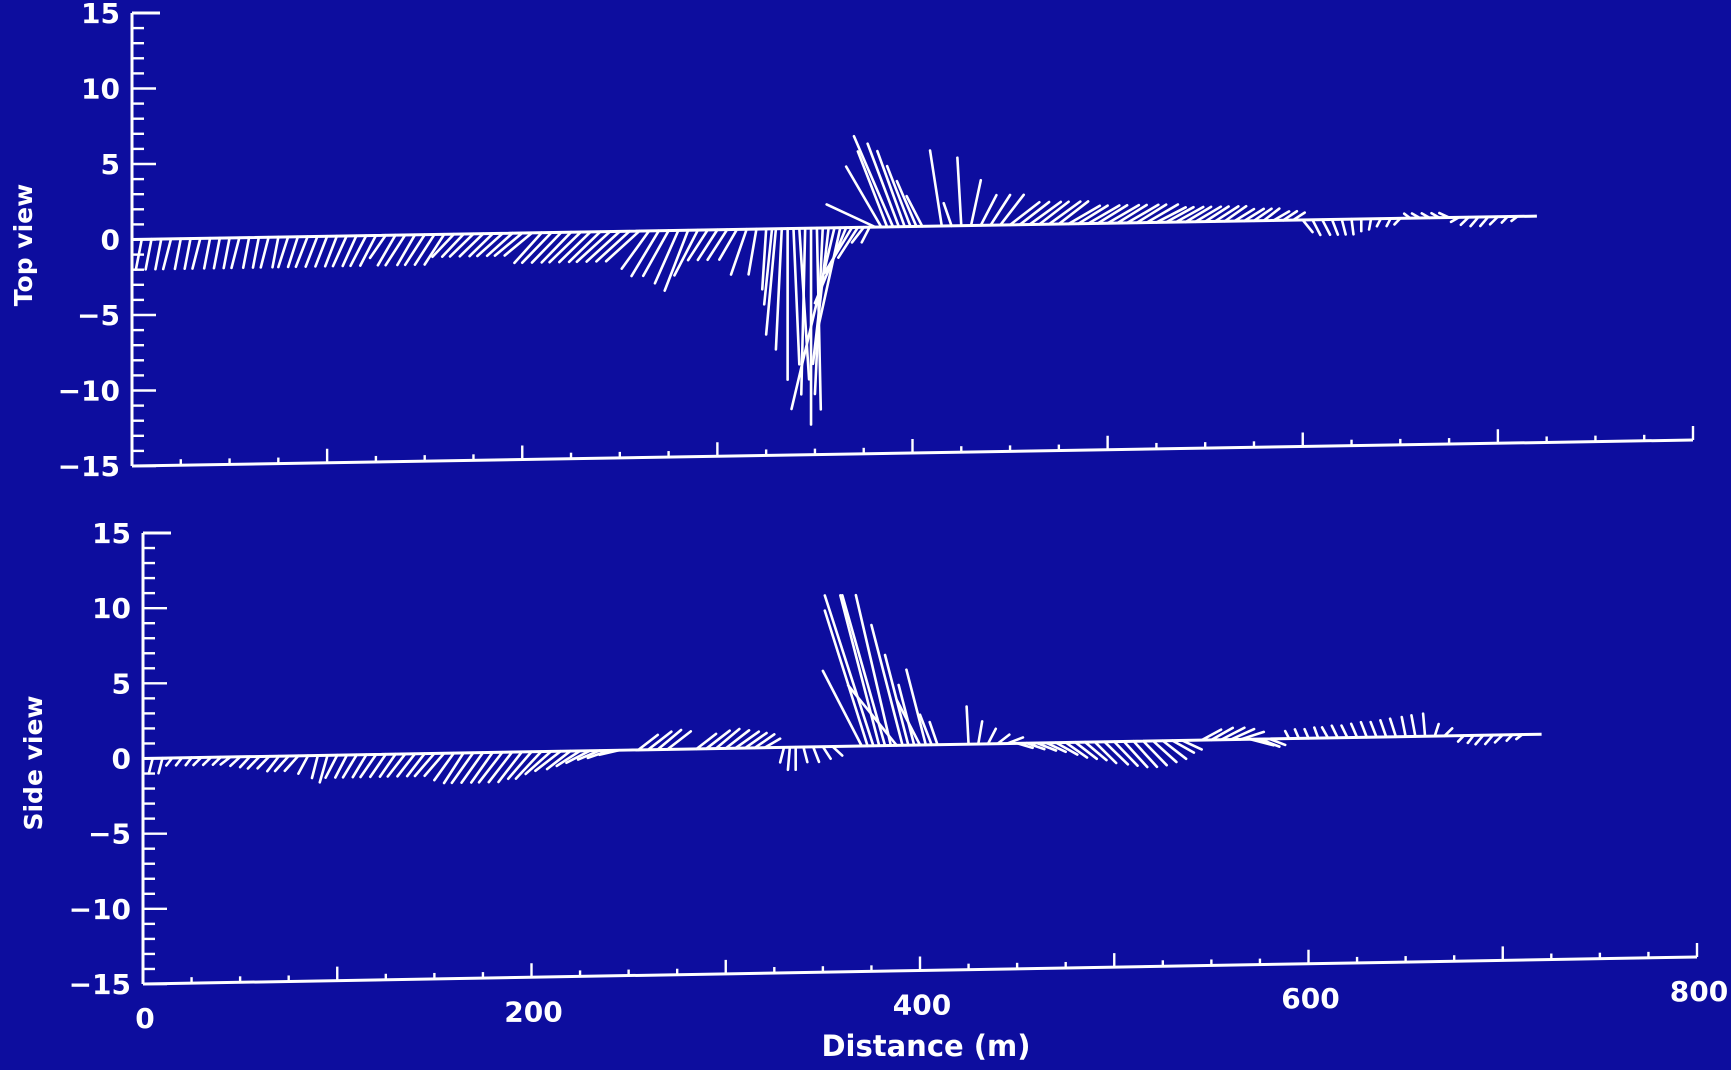 This screenshot has height=1070, width=1731. I want to click on side-view-y-tick-label: 15, so click(111, 533).